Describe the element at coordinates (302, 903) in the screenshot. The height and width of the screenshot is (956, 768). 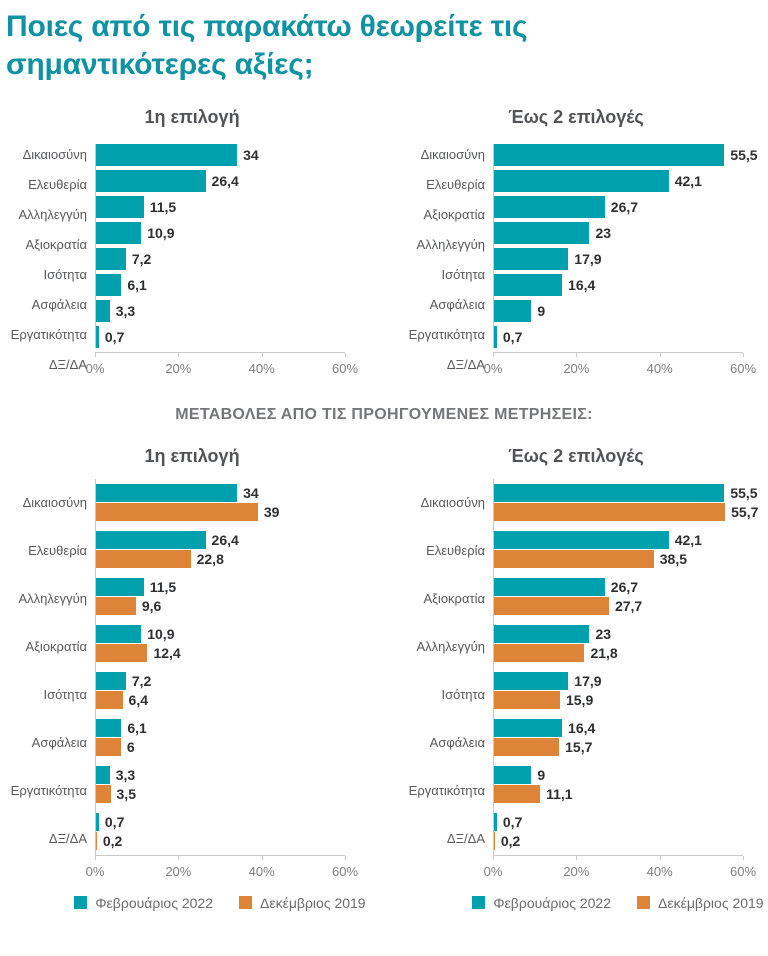
I see `legend-item: Δεκέμβριος 2019` at that location.